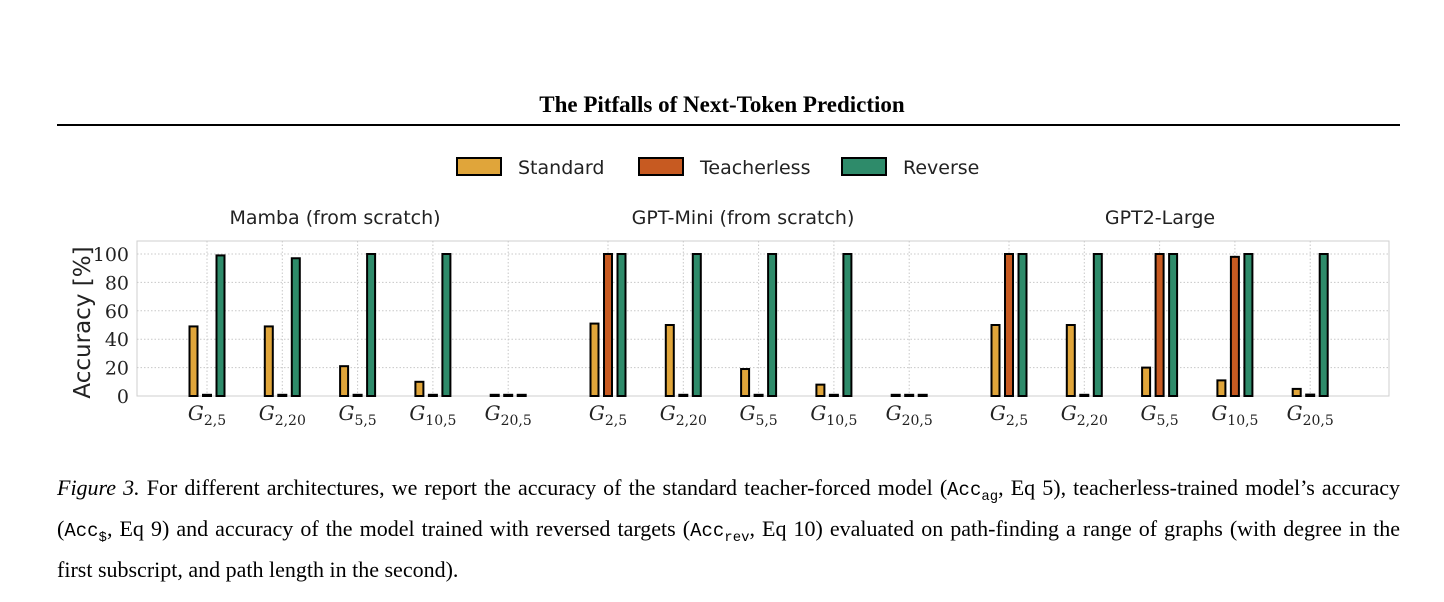 The height and width of the screenshot is (602, 1444). What do you see at coordinates (98, 487) in the screenshot?
I see `caption-label: Figure 3.` at bounding box center [98, 487].